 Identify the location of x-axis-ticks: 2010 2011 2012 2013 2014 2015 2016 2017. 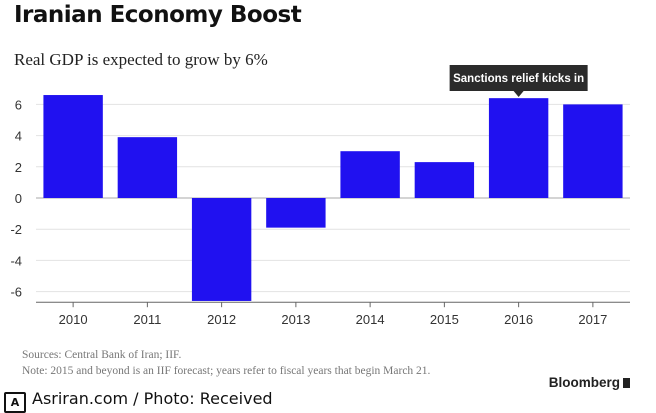
(333, 314).